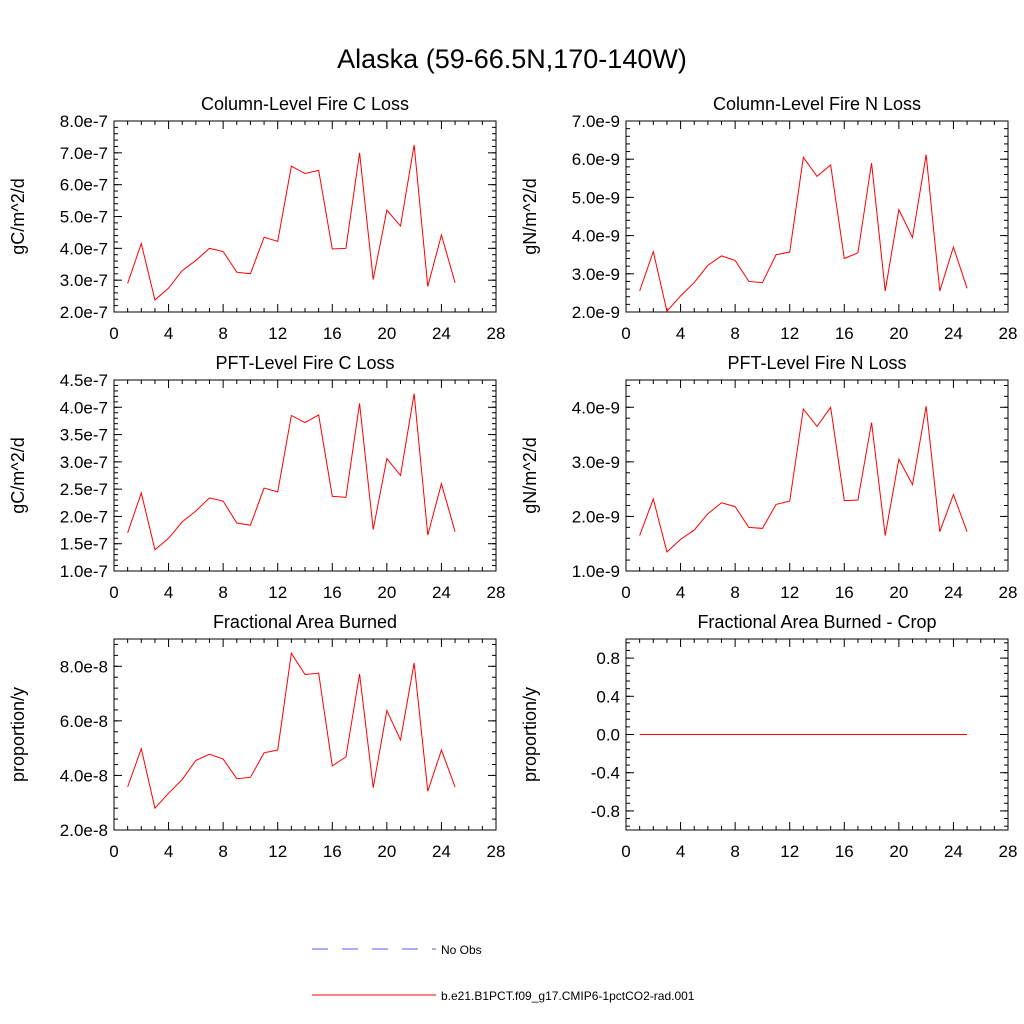 Image resolution: width=1024 pixels, height=1024 pixels. I want to click on legend-label-no-obs: No Obs, so click(461, 950).